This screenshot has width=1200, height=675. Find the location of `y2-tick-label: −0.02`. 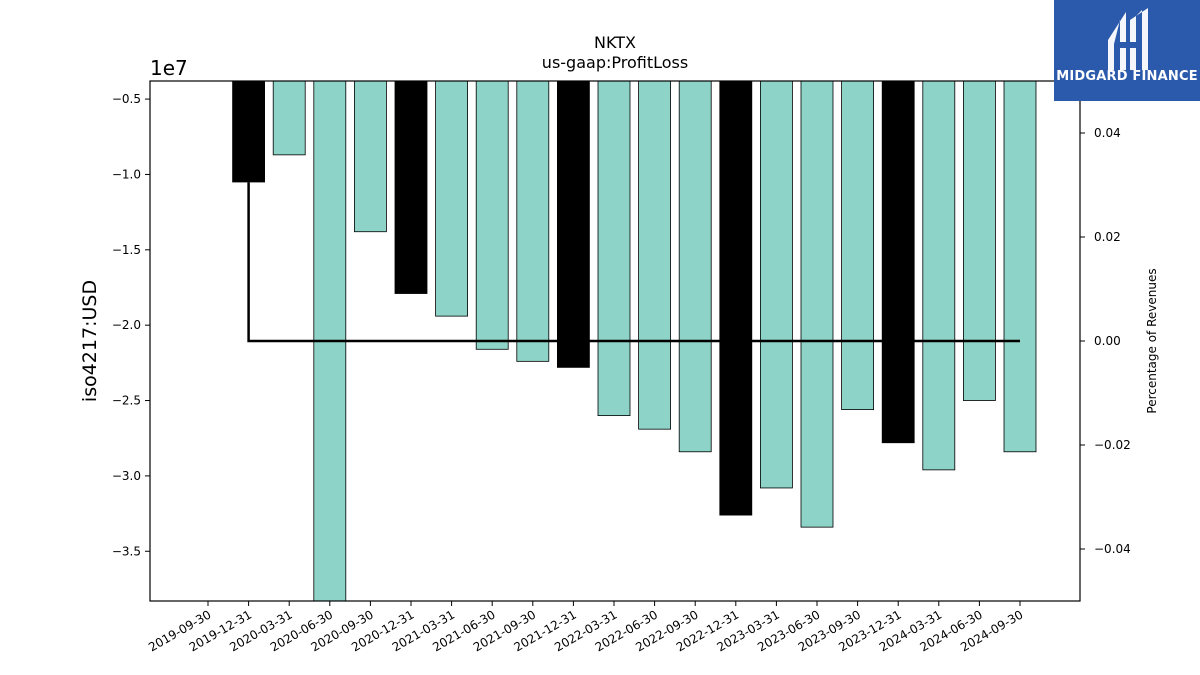

y2-tick-label: −0.02 is located at coordinates (1112, 445).